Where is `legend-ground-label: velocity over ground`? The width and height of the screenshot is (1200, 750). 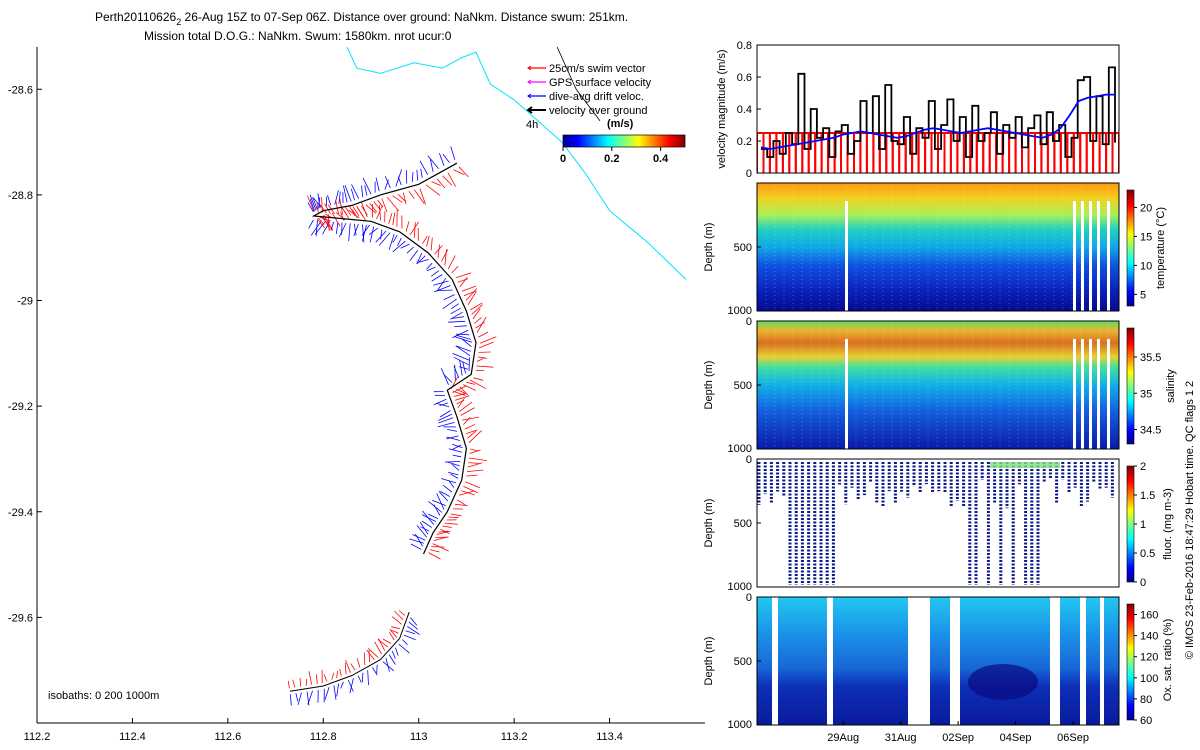
legend-ground-label: velocity over ground is located at coordinates (598, 111).